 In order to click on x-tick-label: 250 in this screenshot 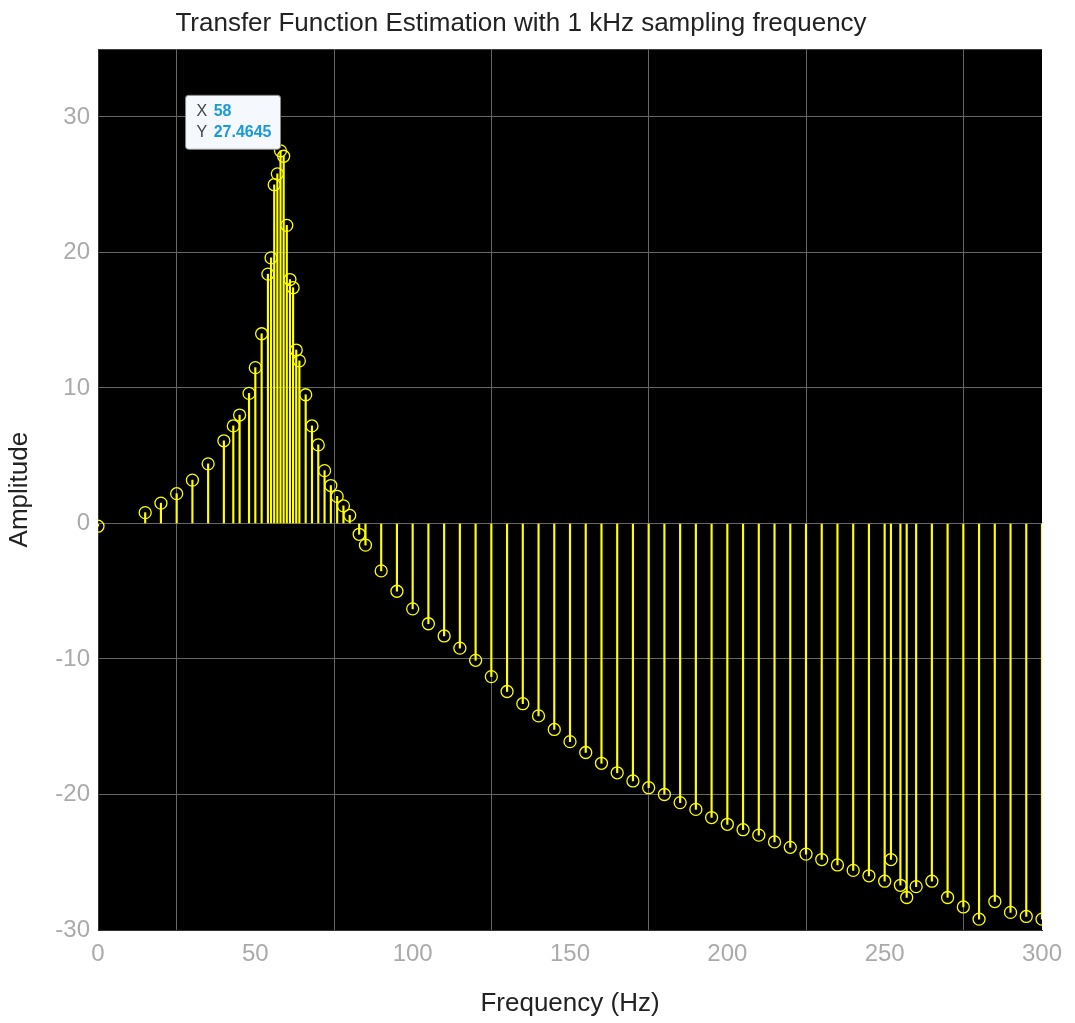, I will do `click(884, 953)`.